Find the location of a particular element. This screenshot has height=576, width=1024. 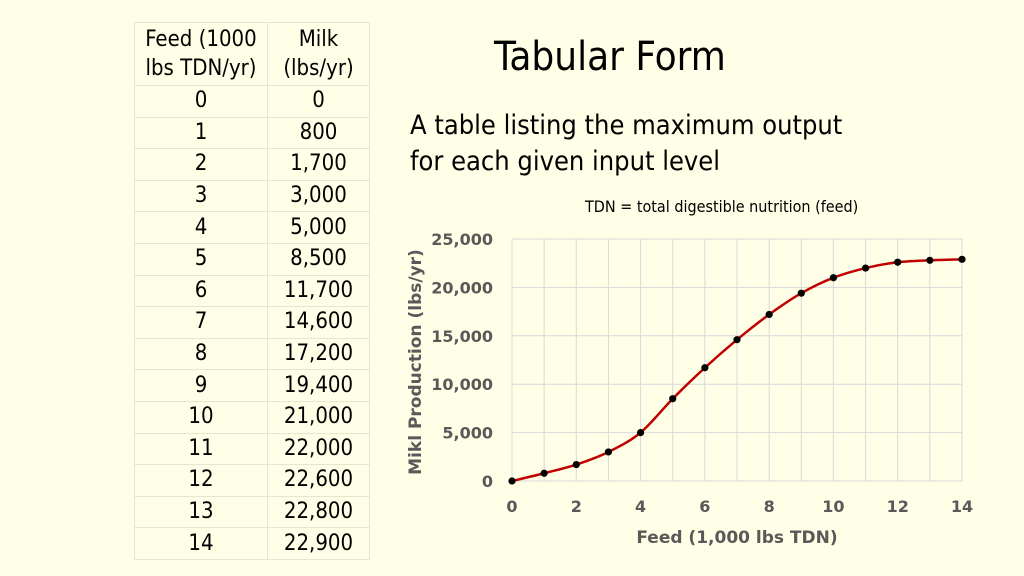

cell-milk: 3,000 is located at coordinates (318, 196).